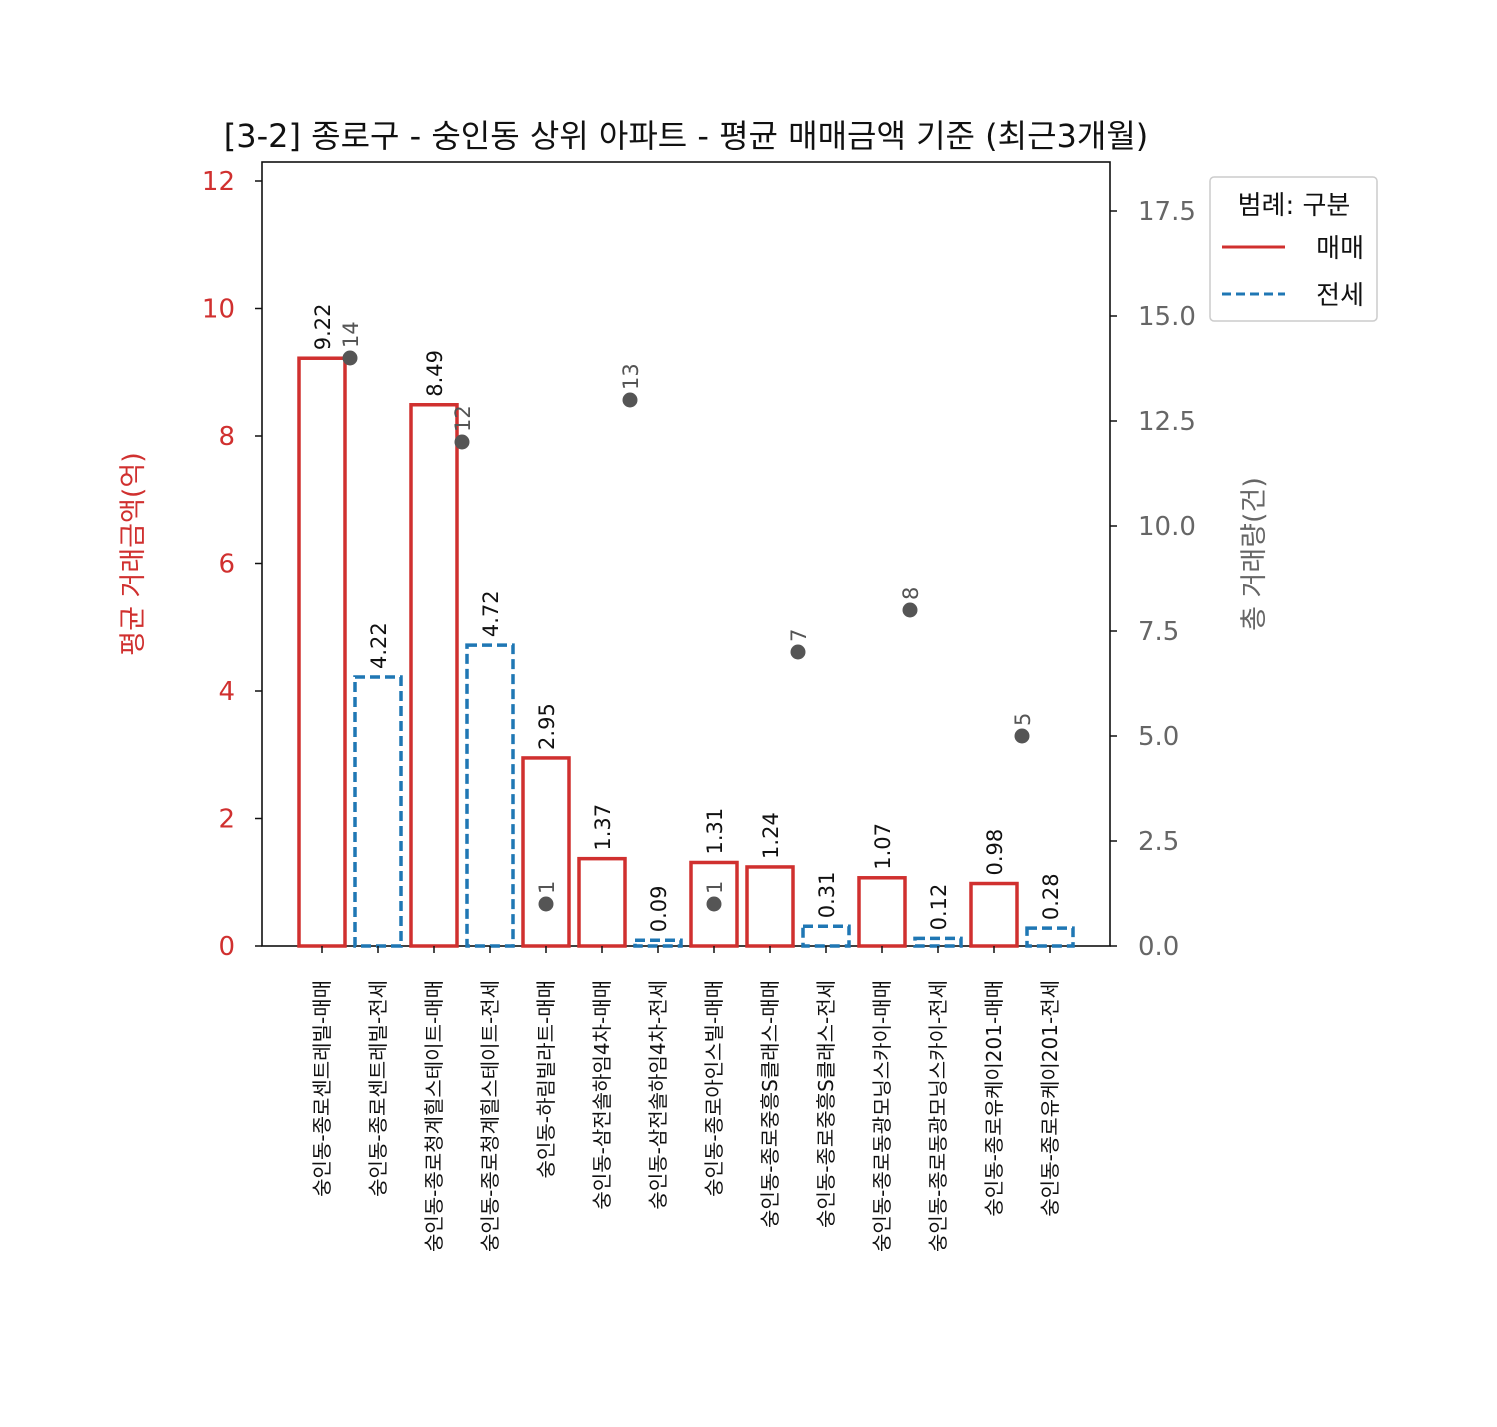 The width and height of the screenshot is (1497, 1427). Describe the element at coordinates (351, 334) in the screenshot. I see `count-value-label: 14` at that location.